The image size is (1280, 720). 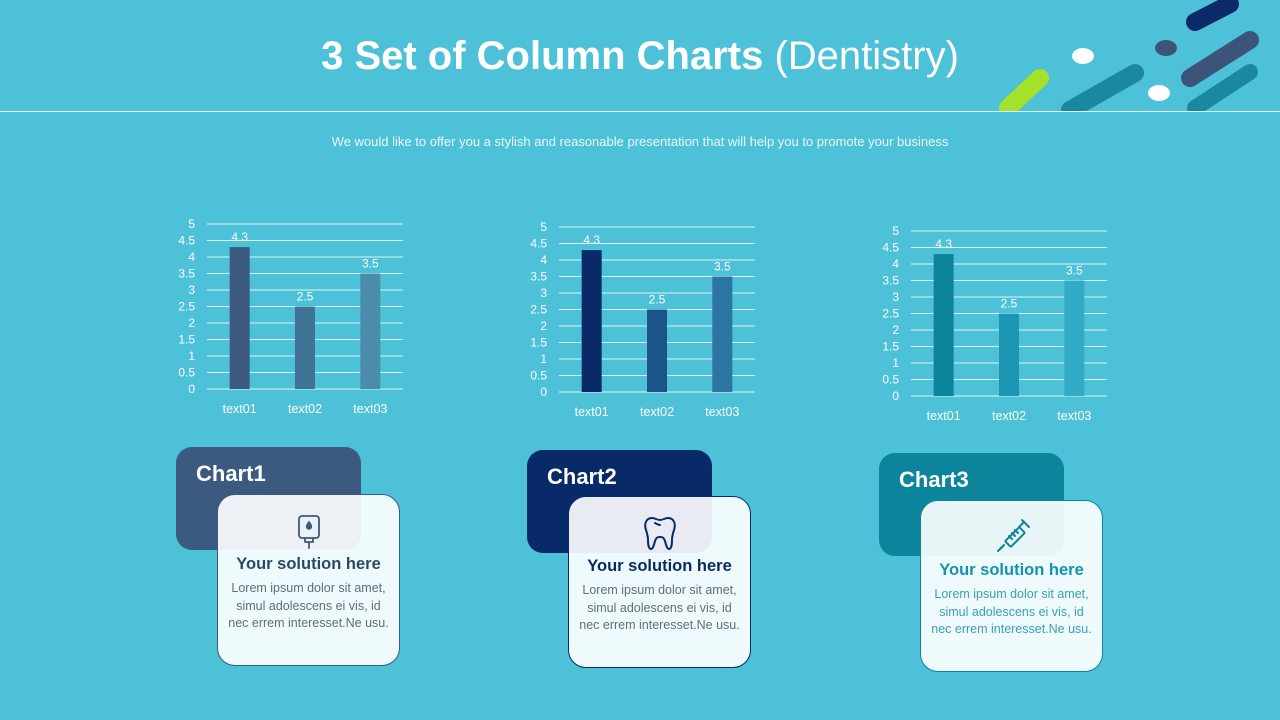 I want to click on chart2-card-heading: Your solution here, so click(x=659, y=566).